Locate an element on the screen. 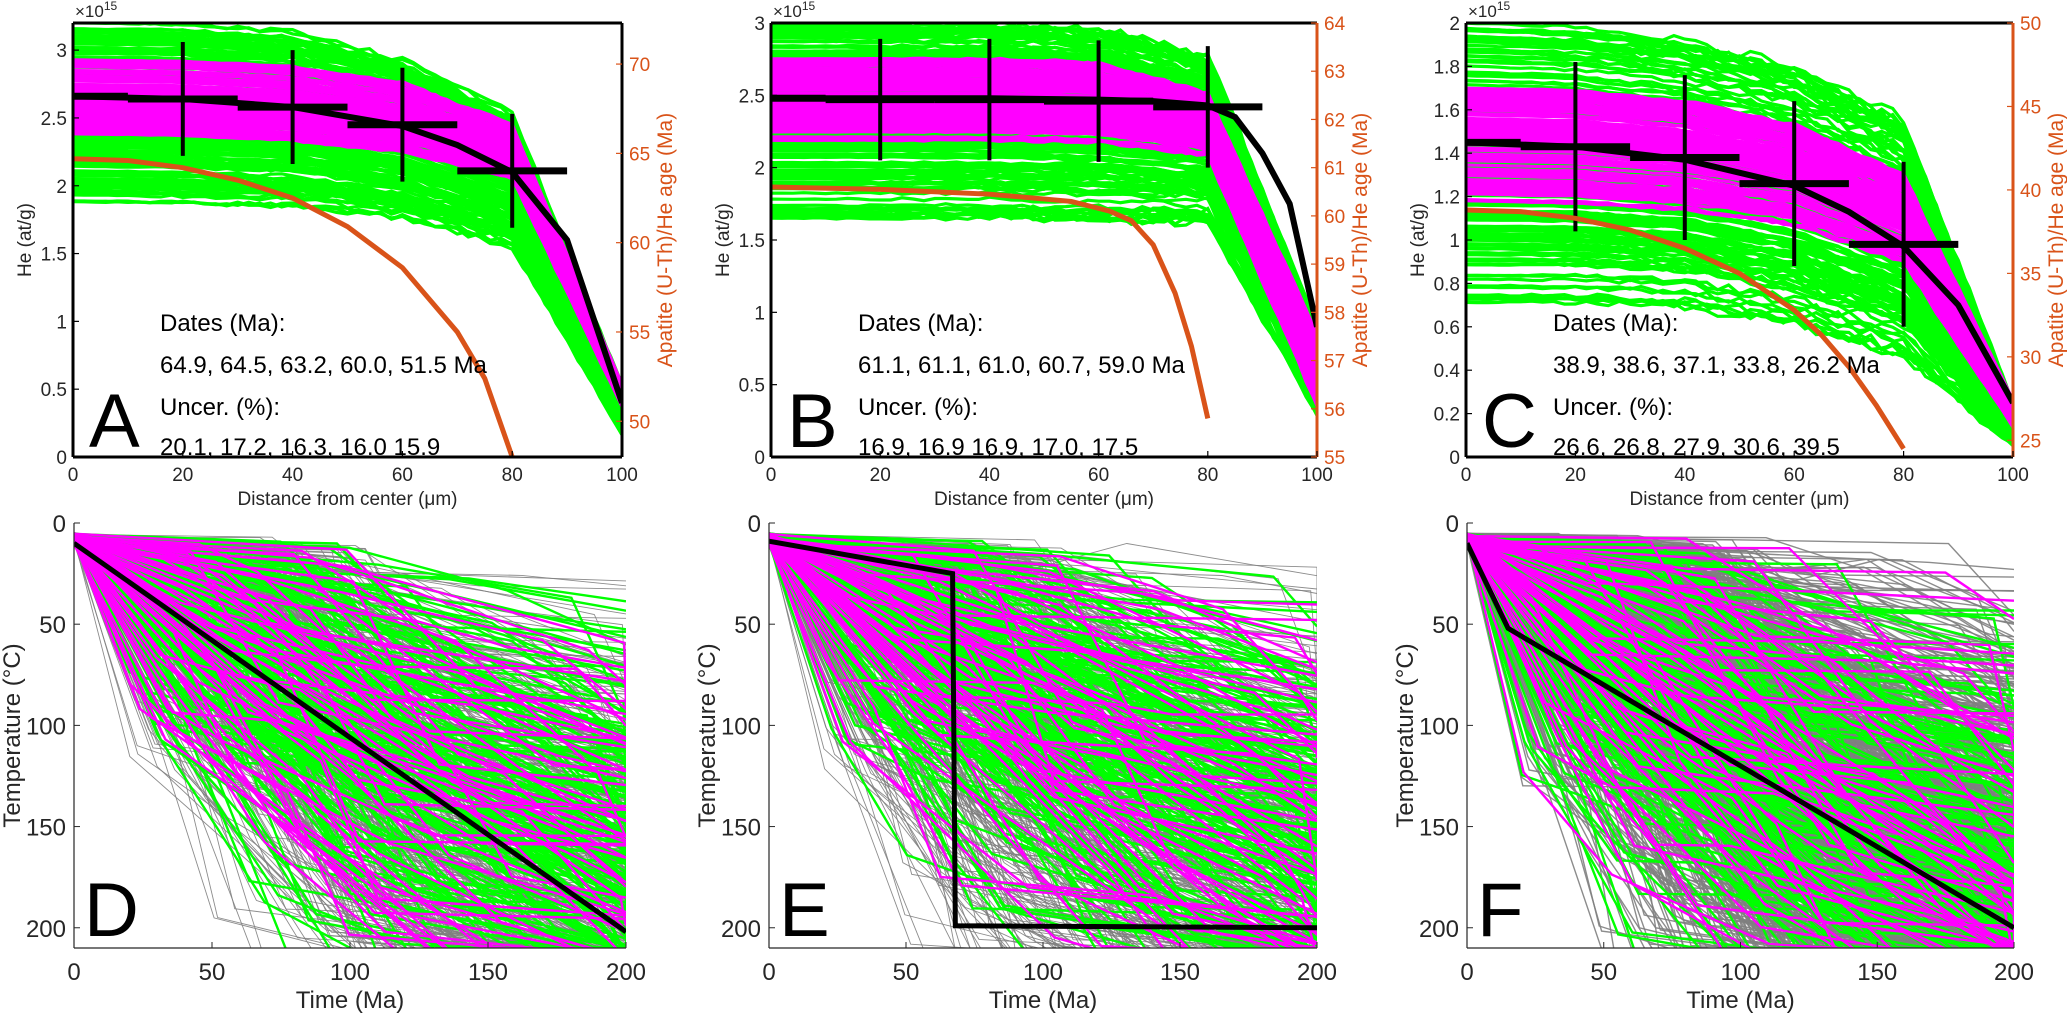 This screenshot has width=2067, height=1014. y-right-tick-label: 63 is located at coordinates (1334, 72).